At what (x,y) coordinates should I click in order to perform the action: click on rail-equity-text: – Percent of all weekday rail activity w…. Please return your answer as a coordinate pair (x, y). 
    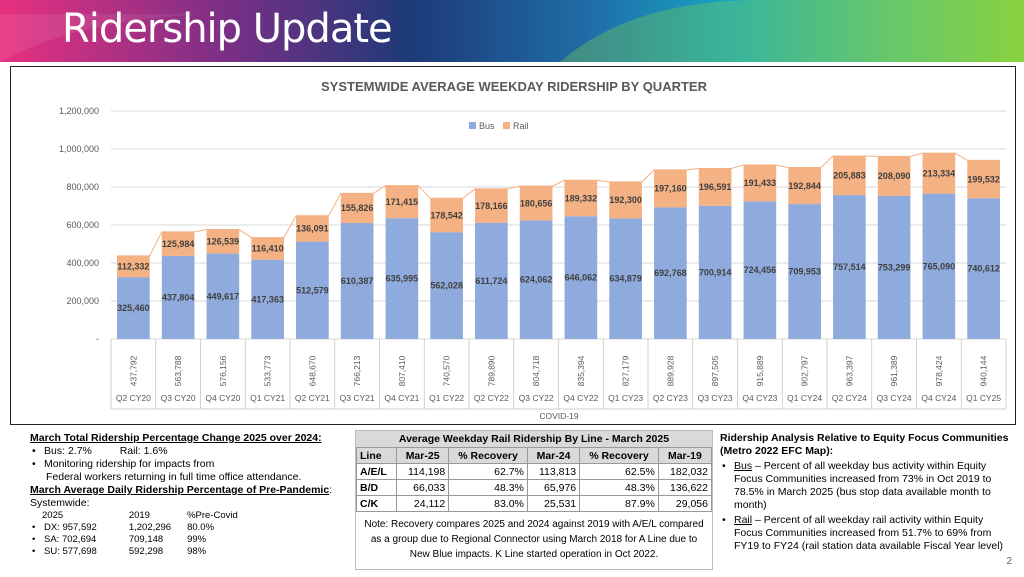
    Looking at the image, I should click on (869, 533).